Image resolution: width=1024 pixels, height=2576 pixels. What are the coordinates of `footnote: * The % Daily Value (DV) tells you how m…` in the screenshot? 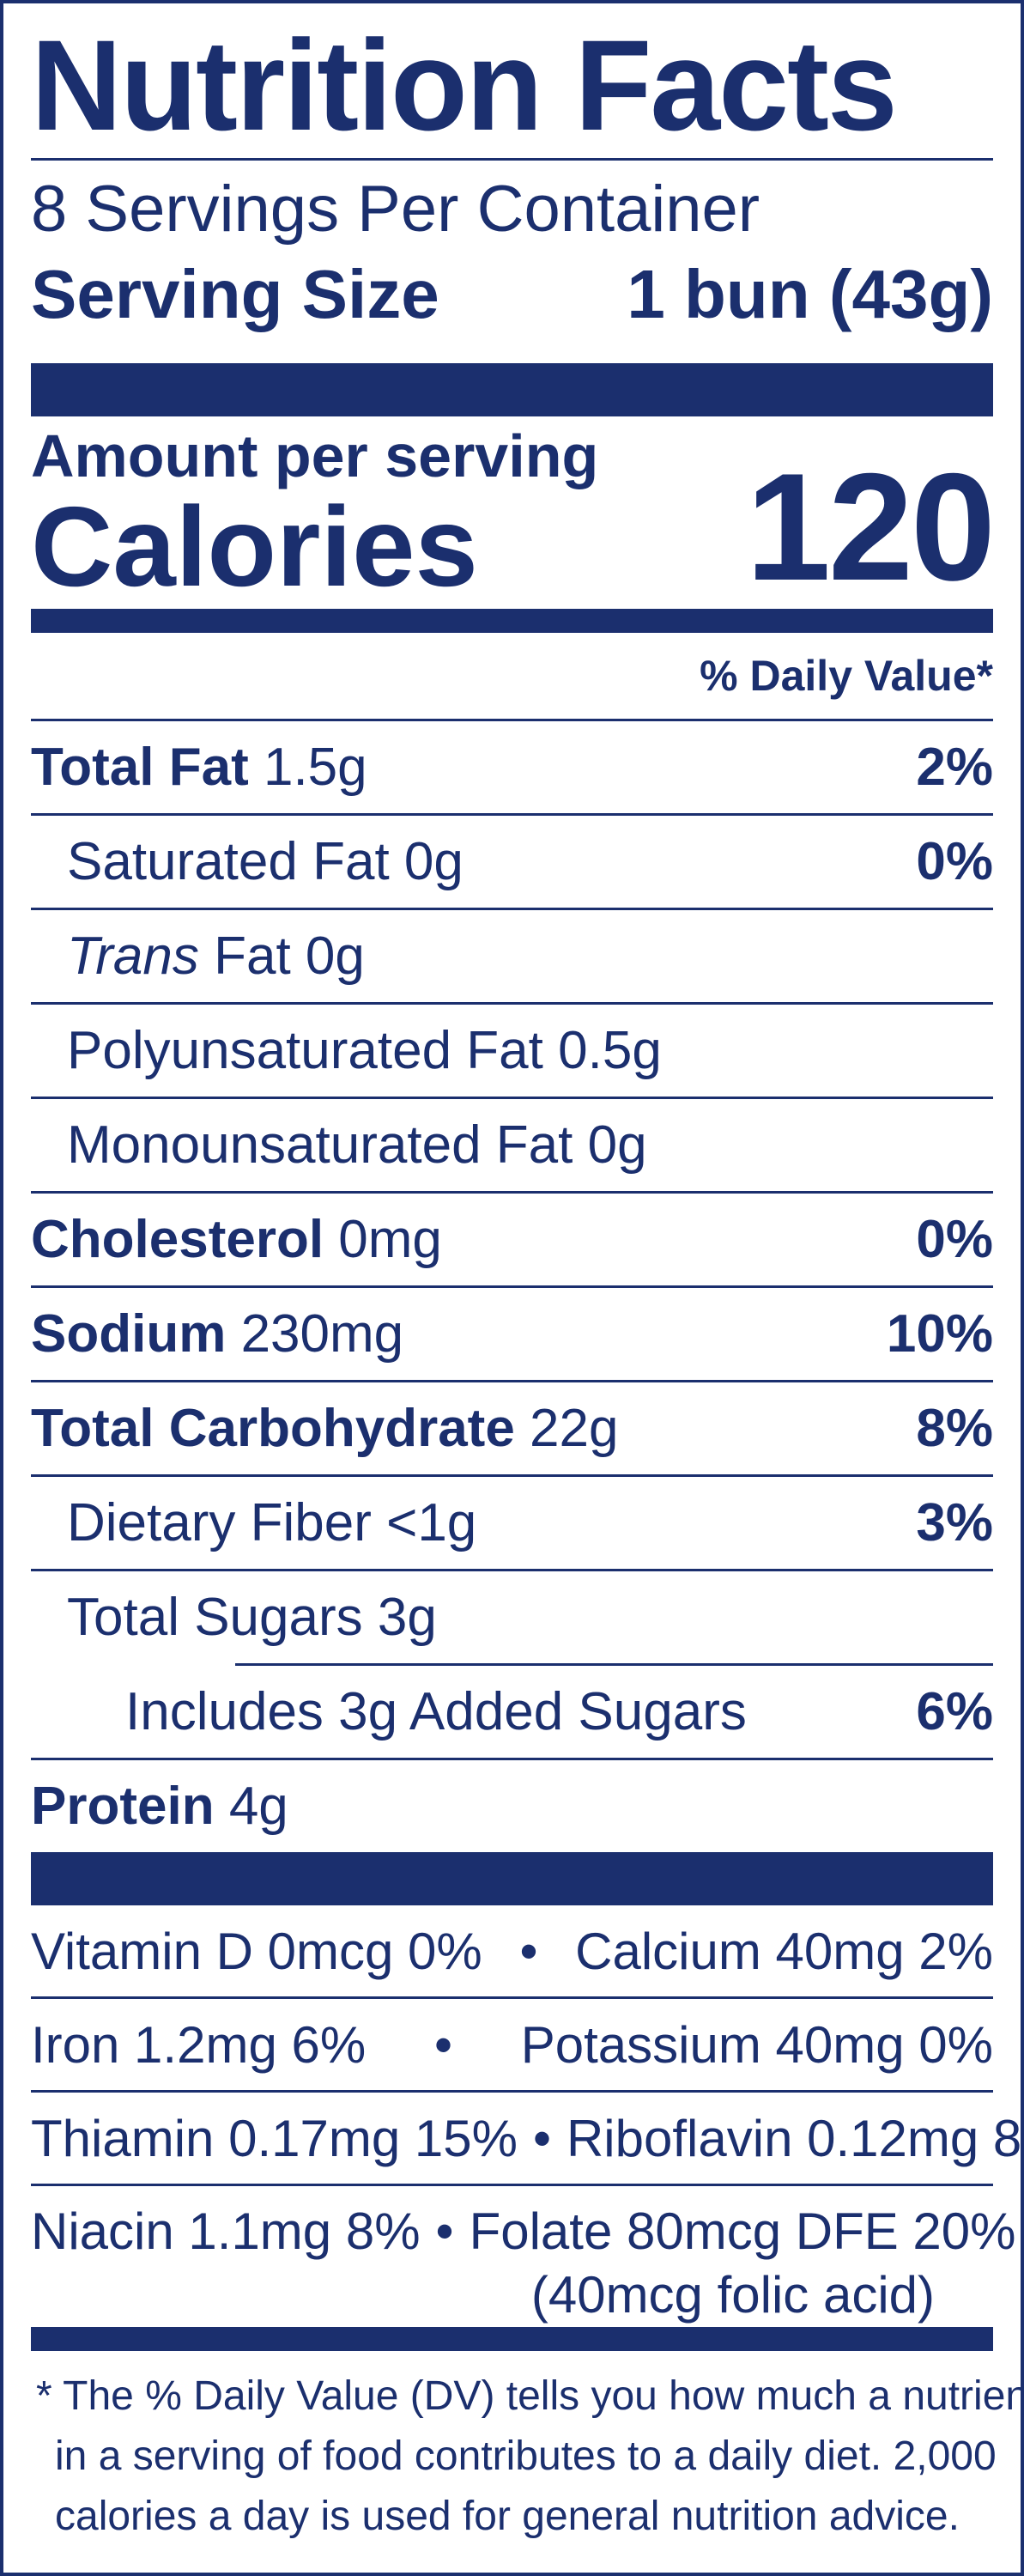 It's located at (527, 2449).